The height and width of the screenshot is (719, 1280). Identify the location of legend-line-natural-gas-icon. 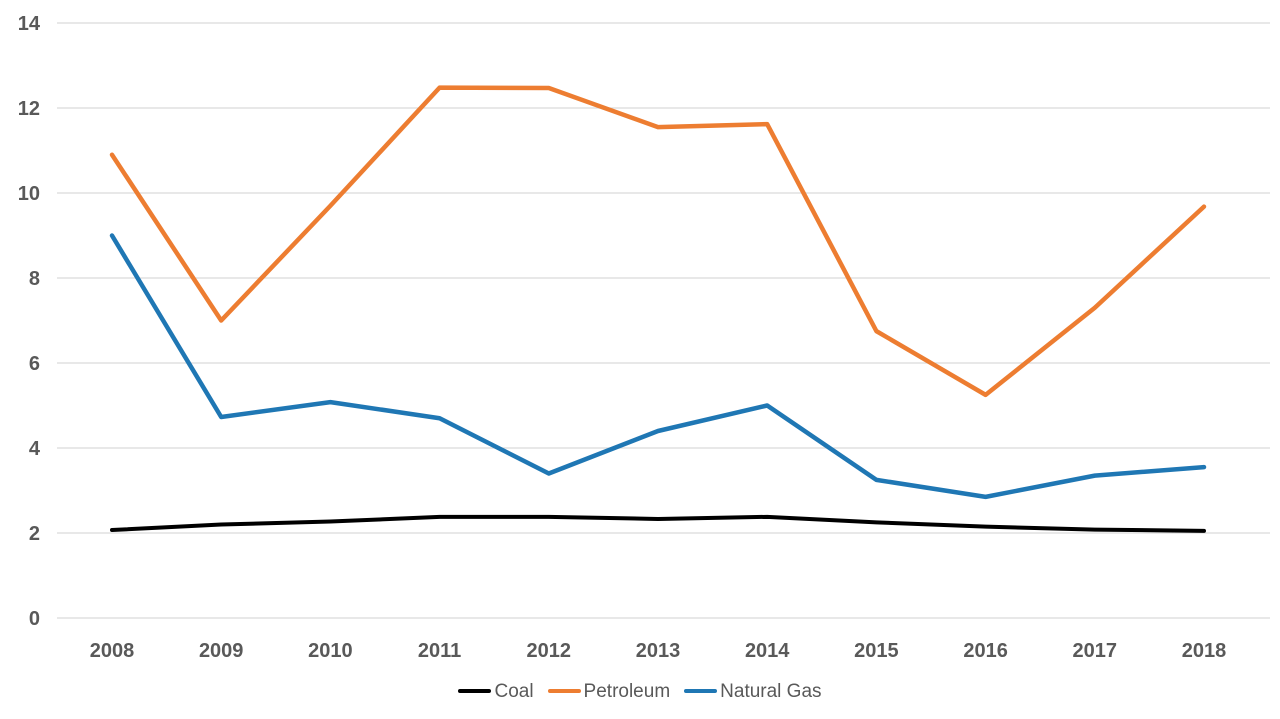
(701, 691).